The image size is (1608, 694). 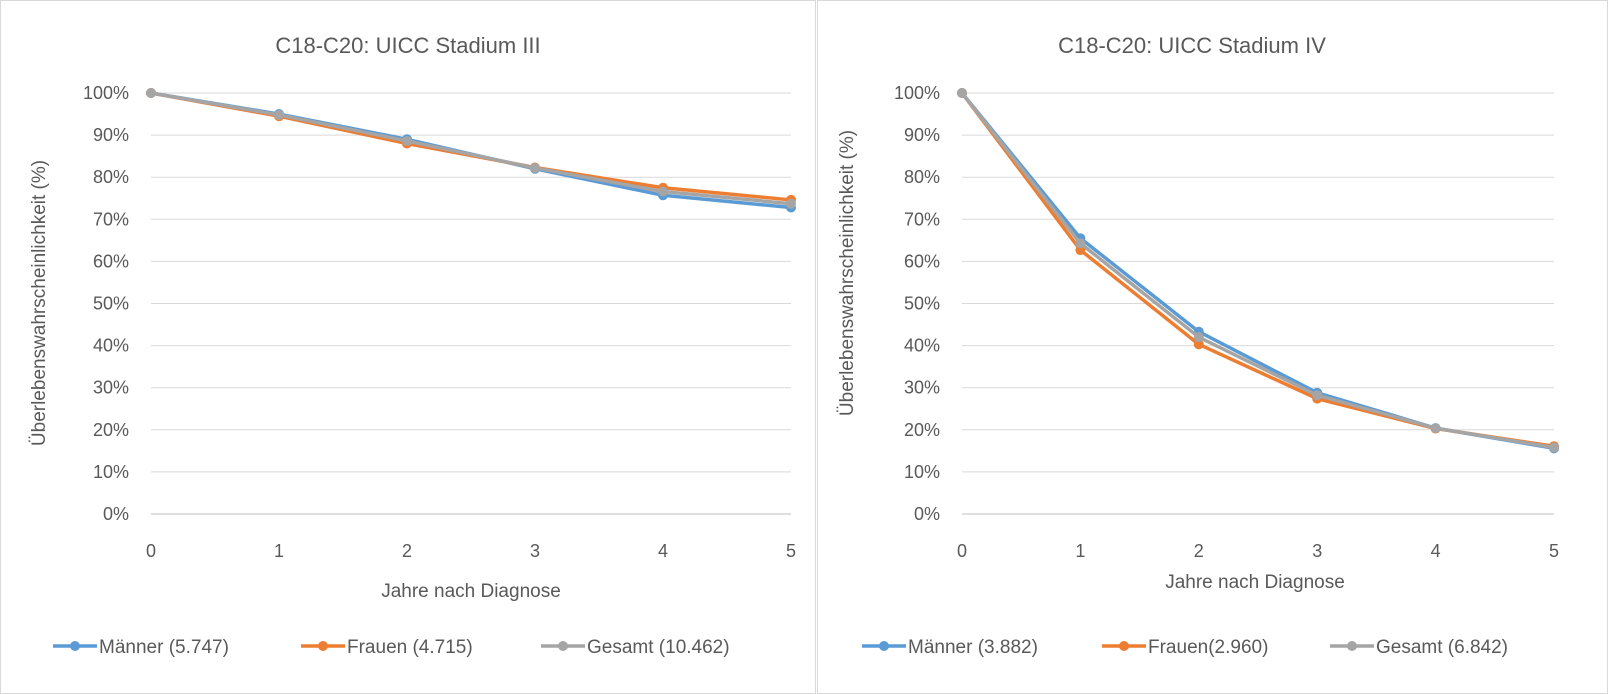 I want to click on legend-item: Gesamt (10.462), so click(x=635, y=647).